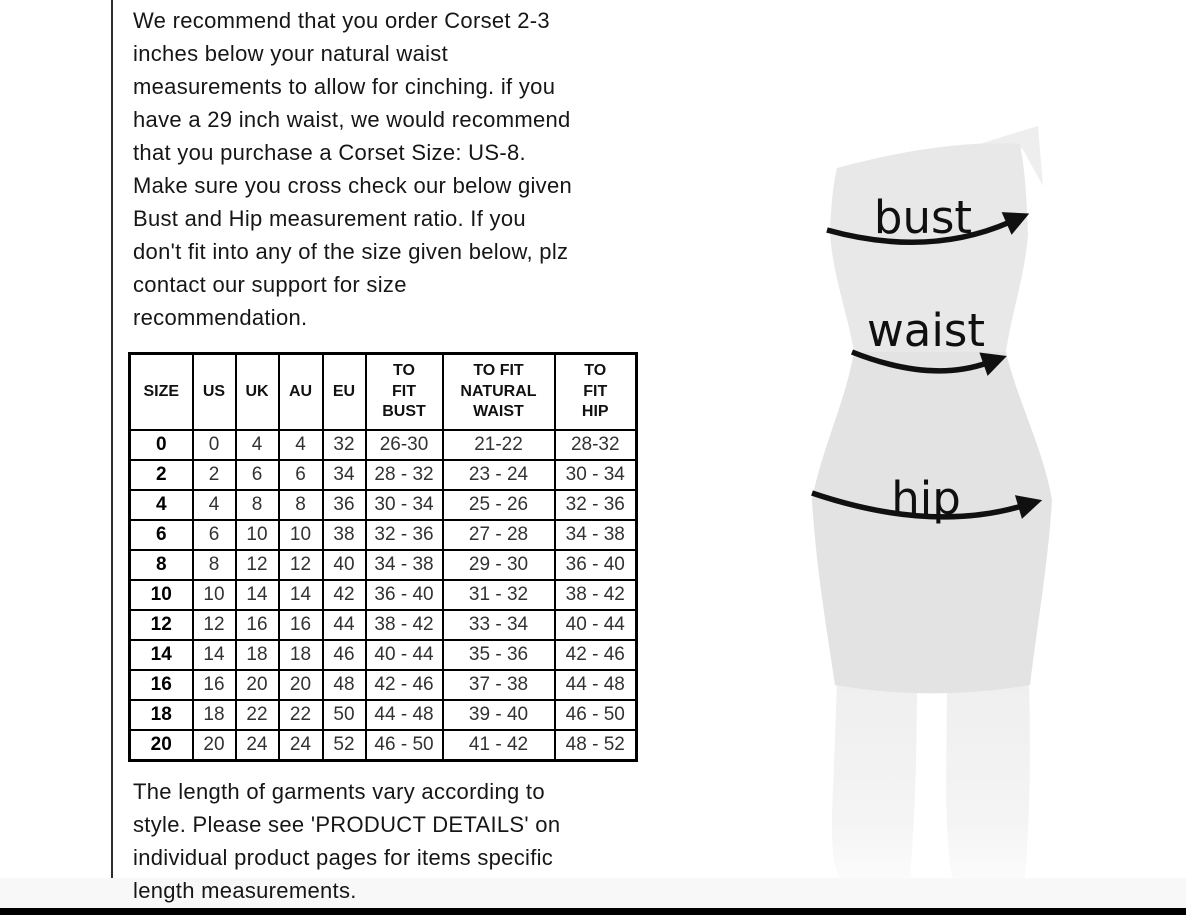 The height and width of the screenshot is (915, 1186). I want to click on table-cell: 36 - 40, so click(404, 595).